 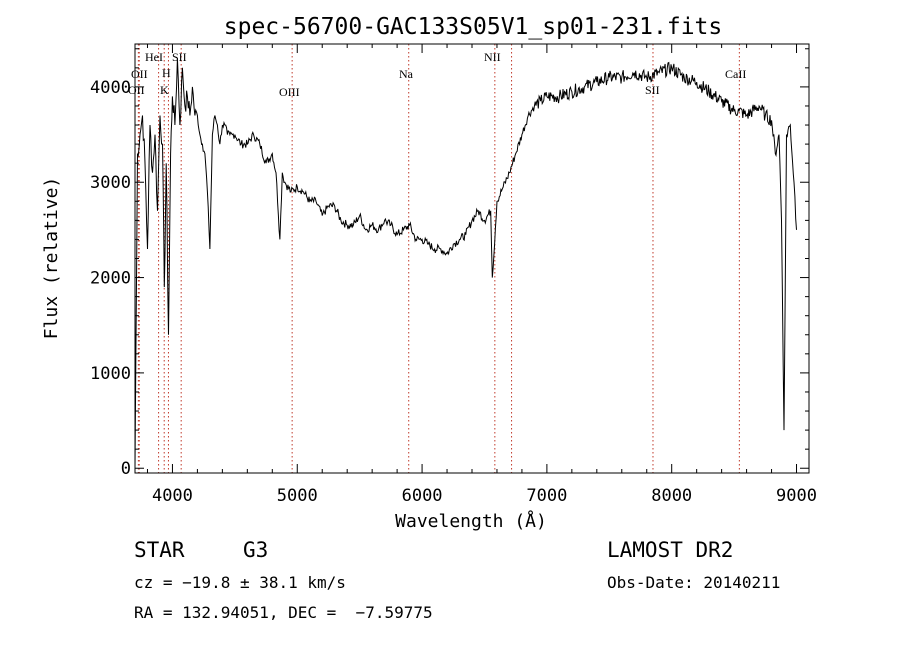 I want to click on line-label-h: H, so click(x=166, y=73).